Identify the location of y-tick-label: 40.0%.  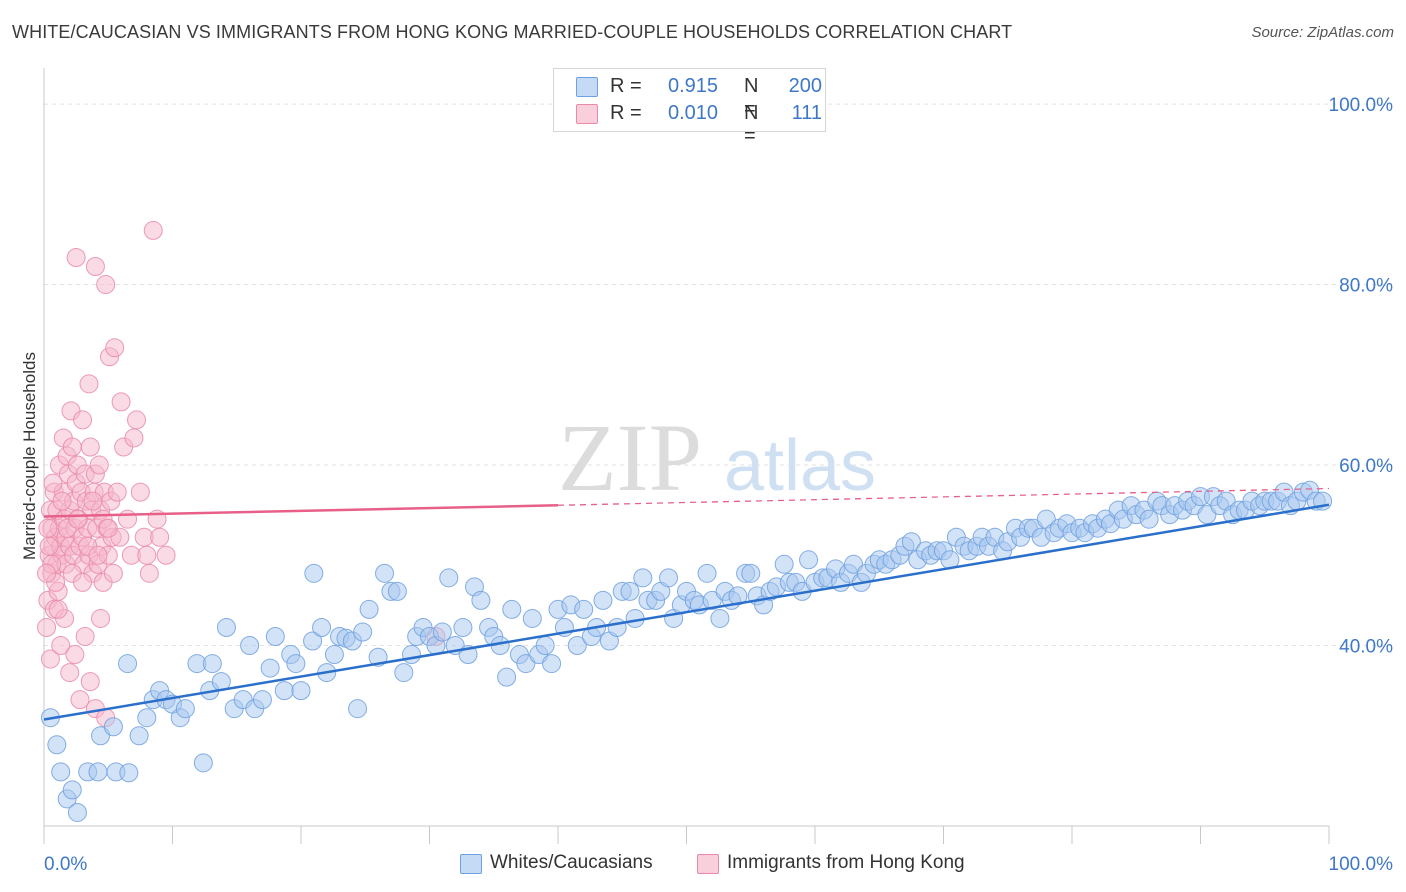
(1366, 647).